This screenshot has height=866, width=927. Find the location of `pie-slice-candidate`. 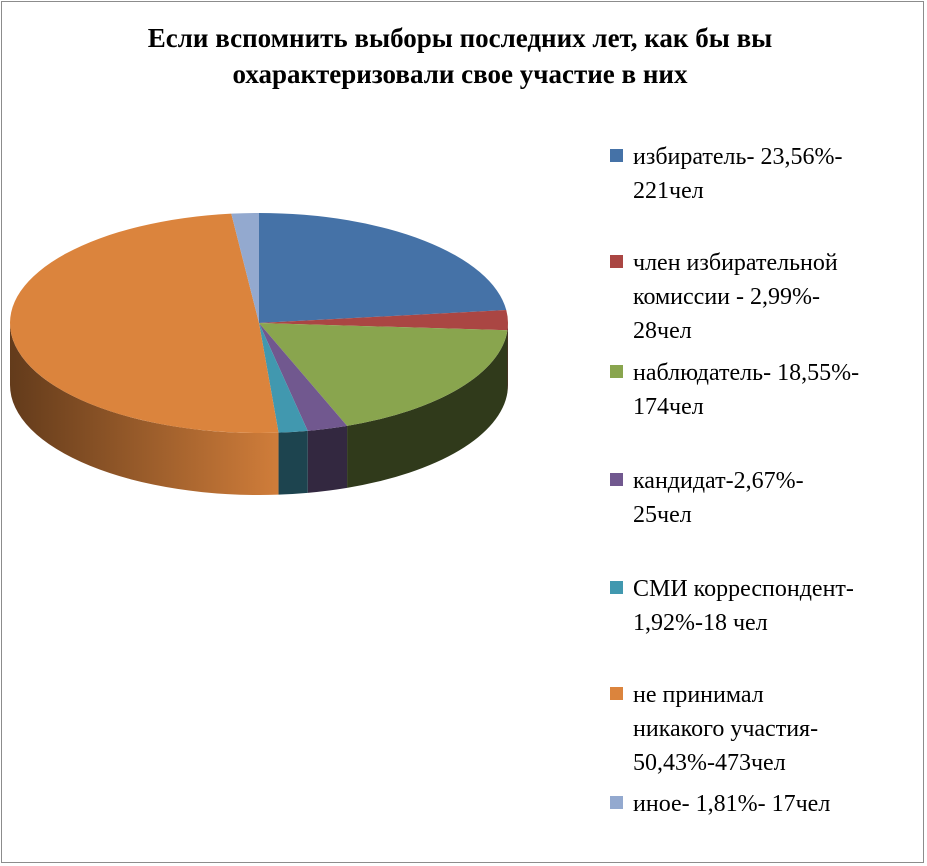

pie-slice-candidate is located at coordinates (303, 377).